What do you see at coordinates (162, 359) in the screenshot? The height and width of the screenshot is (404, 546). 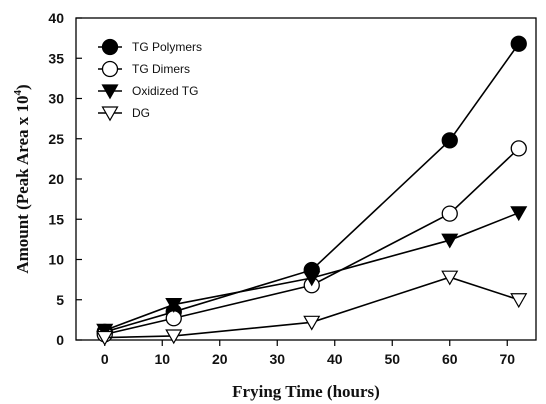 I see `x-tick-label: 10` at bounding box center [162, 359].